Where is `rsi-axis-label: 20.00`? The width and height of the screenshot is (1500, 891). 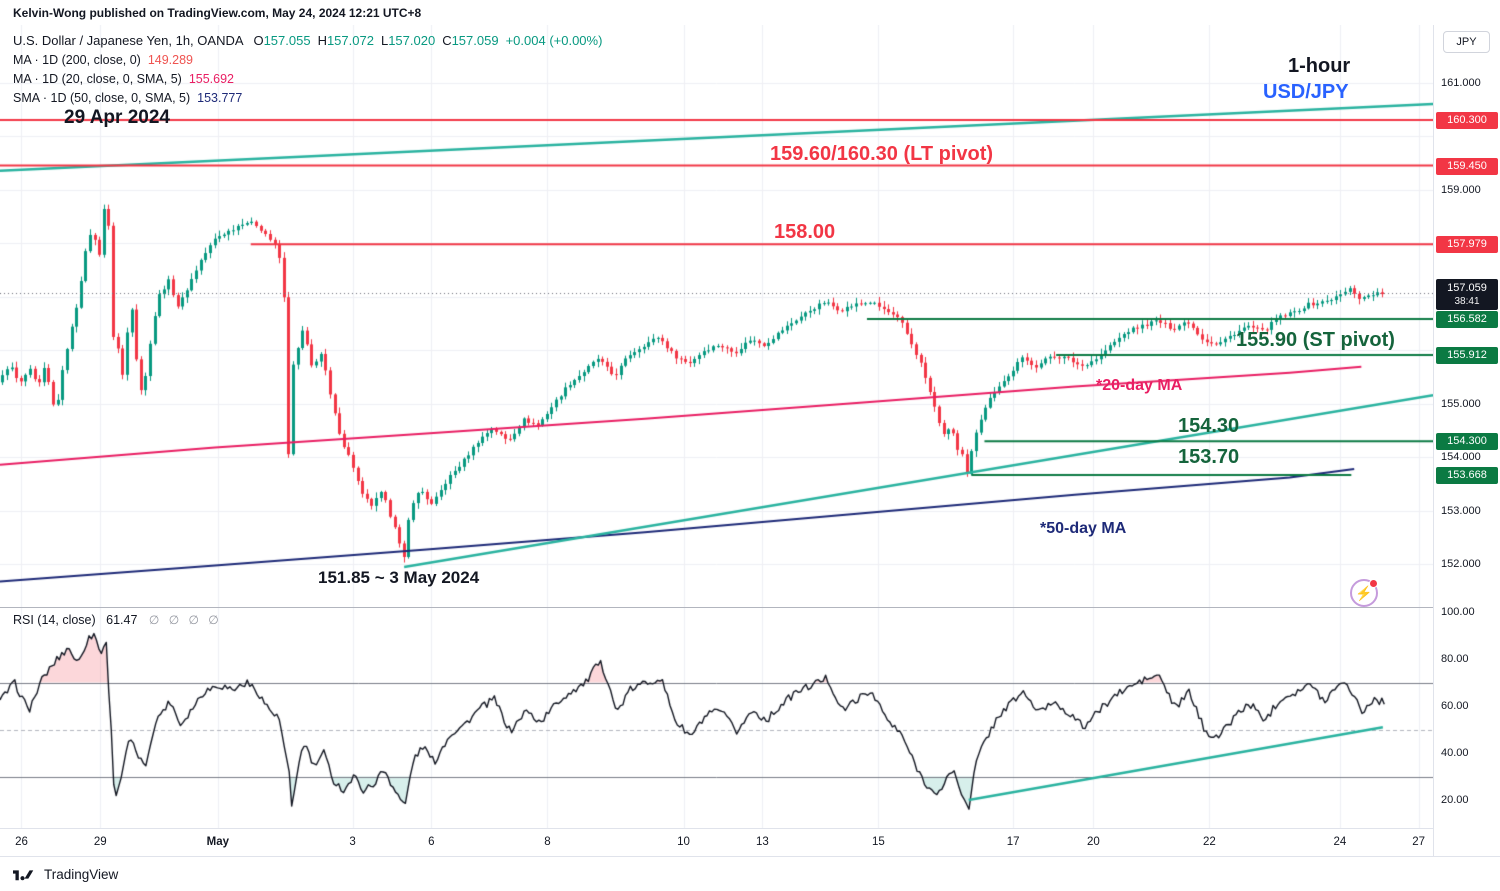
rsi-axis-label: 20.00 is located at coordinates (1455, 800).